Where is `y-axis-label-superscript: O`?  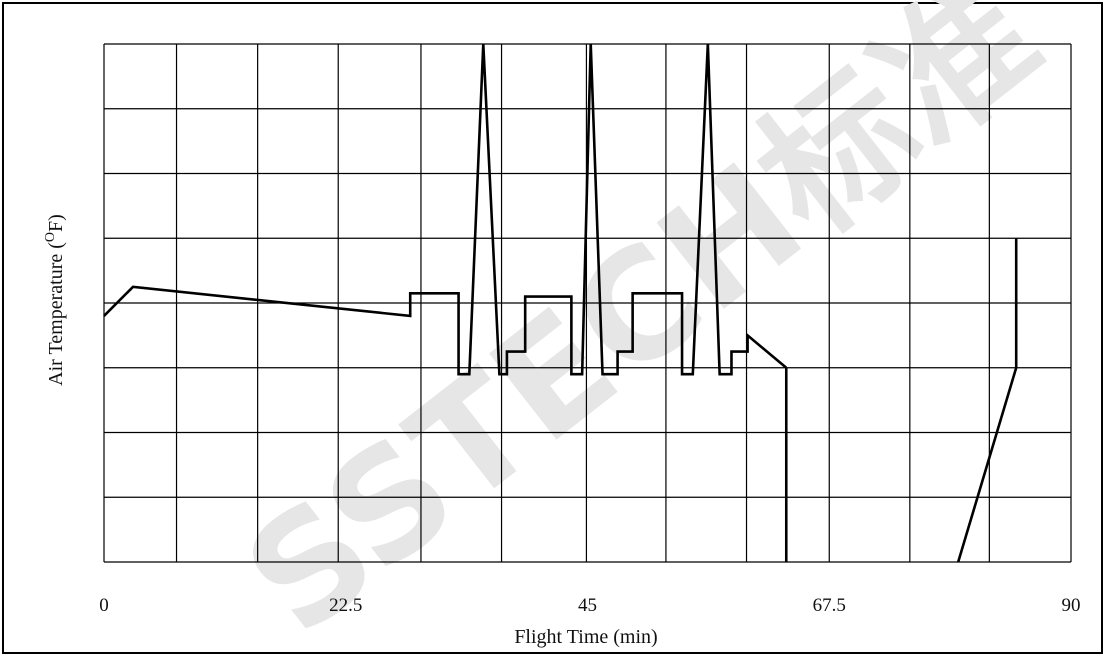
y-axis-label-superscript: O is located at coordinates (50, 237).